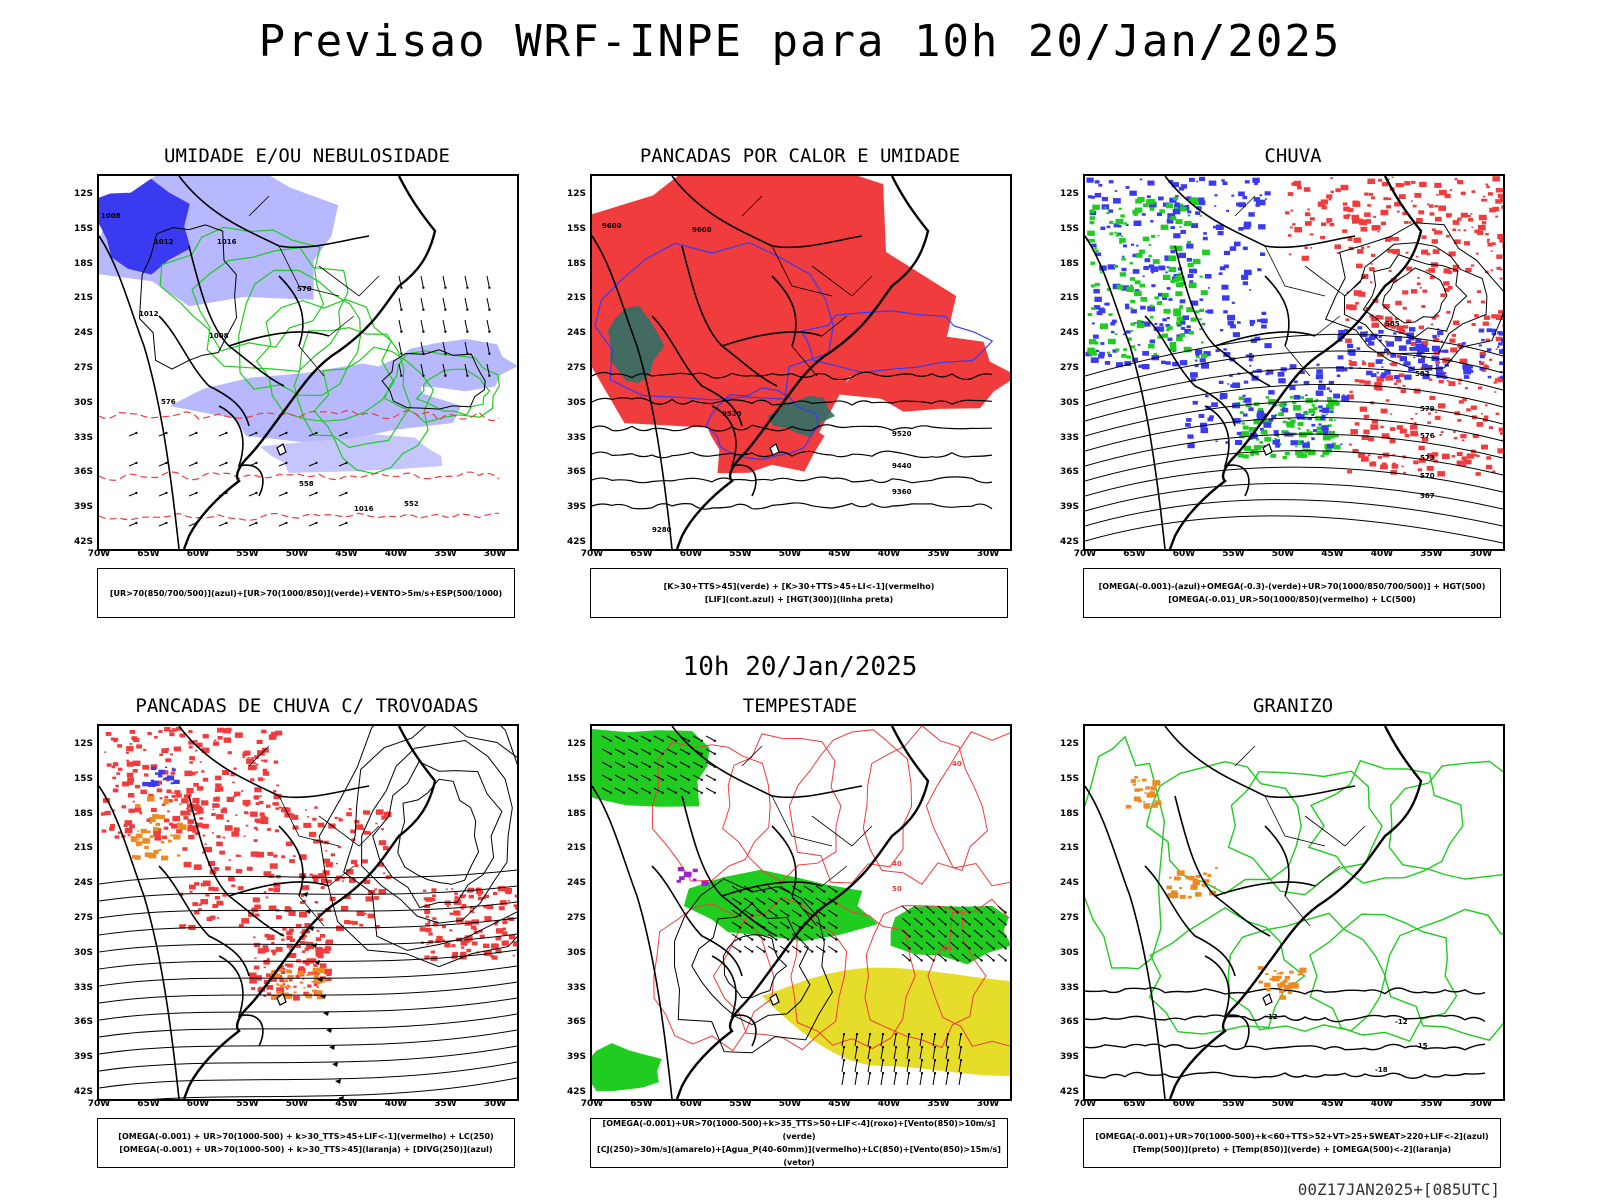  I want to click on lat-label: 30S, so click(83, 402).